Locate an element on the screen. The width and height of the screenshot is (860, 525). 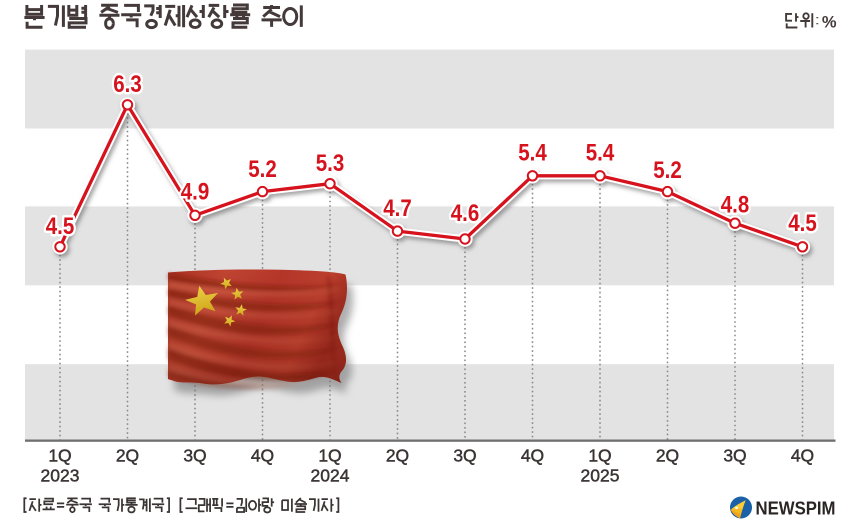
svg-text: 2024 is located at coordinates (330, 475).